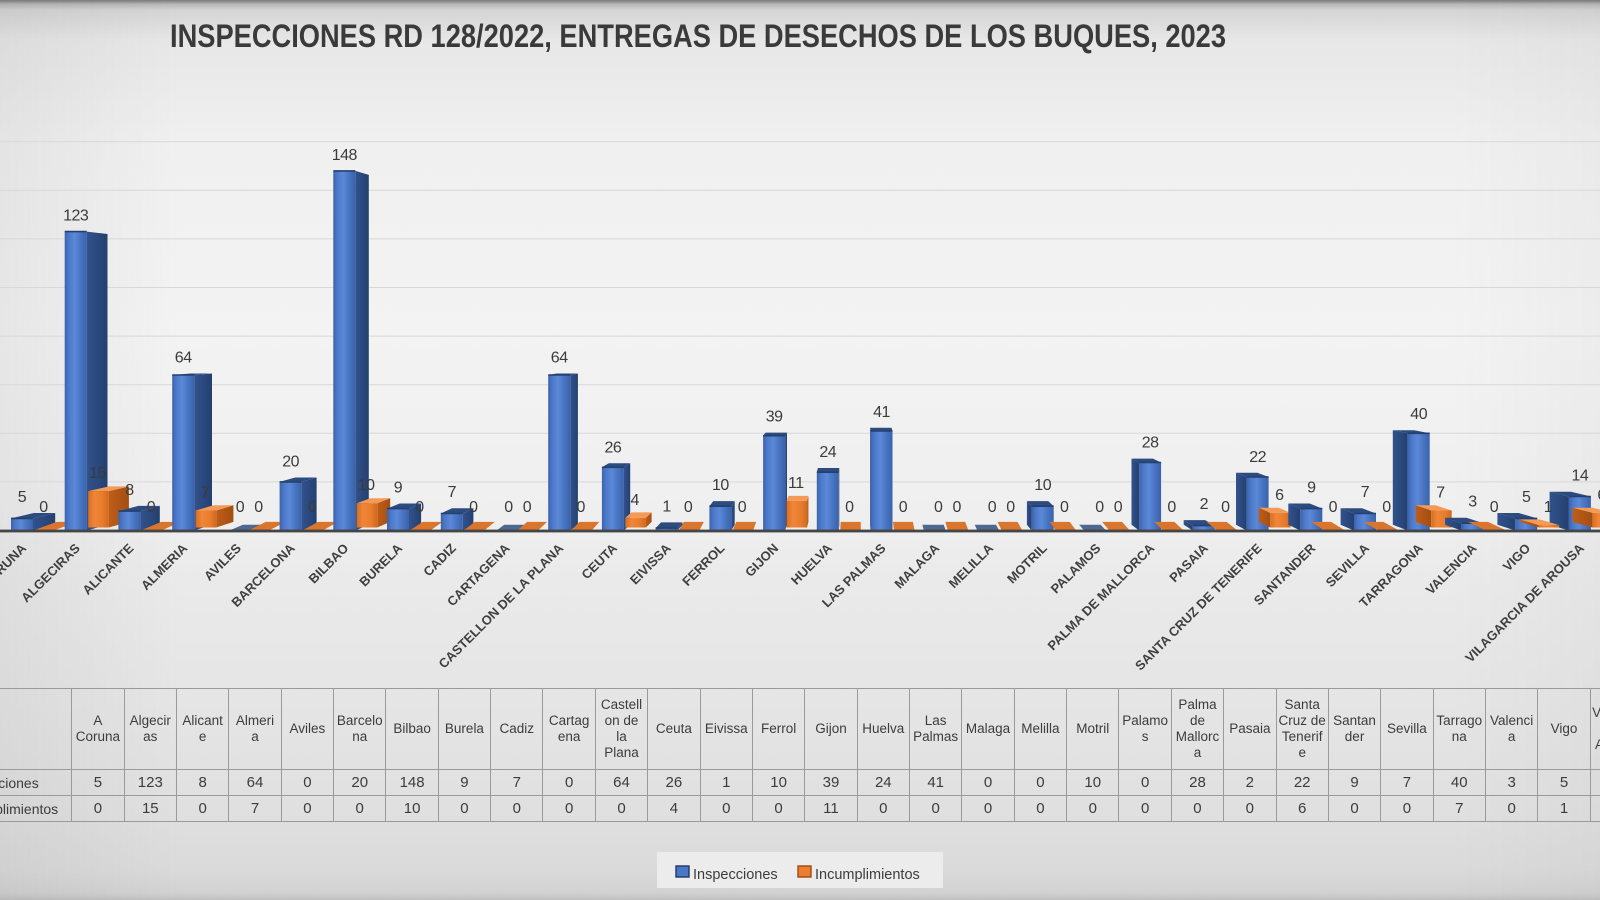 The image size is (1600, 900). What do you see at coordinates (345, 155) in the screenshot?
I see `svg-text: 148` at bounding box center [345, 155].